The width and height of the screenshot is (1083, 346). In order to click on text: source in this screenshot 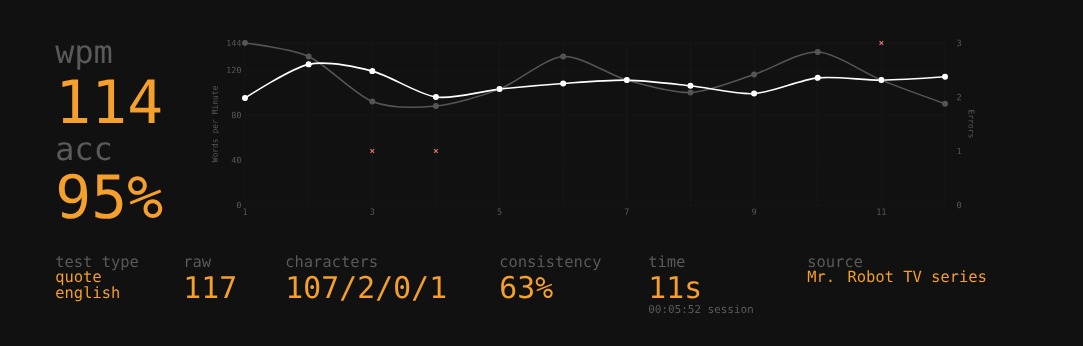, I will do `click(835, 263)`.